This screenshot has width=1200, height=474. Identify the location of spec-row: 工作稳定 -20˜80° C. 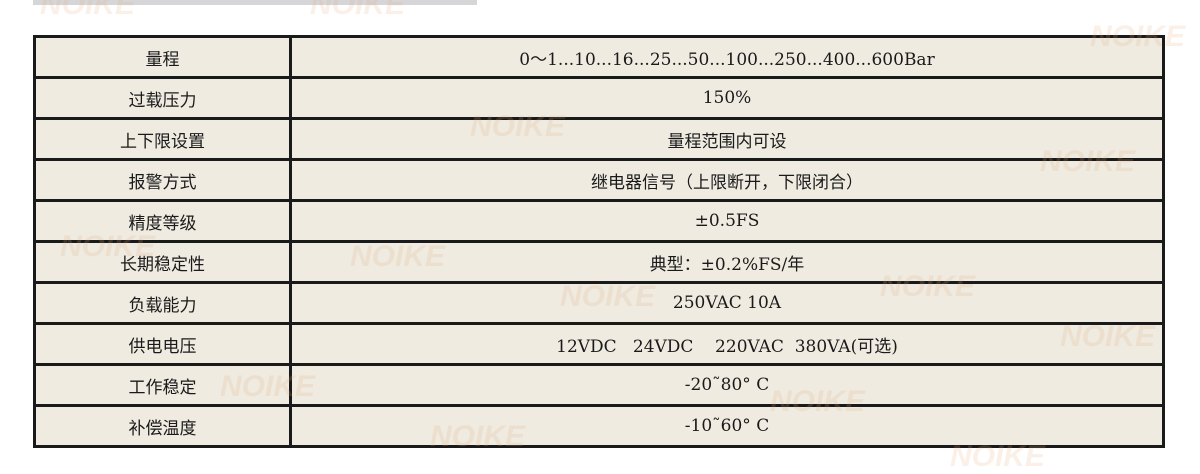
(599, 385).